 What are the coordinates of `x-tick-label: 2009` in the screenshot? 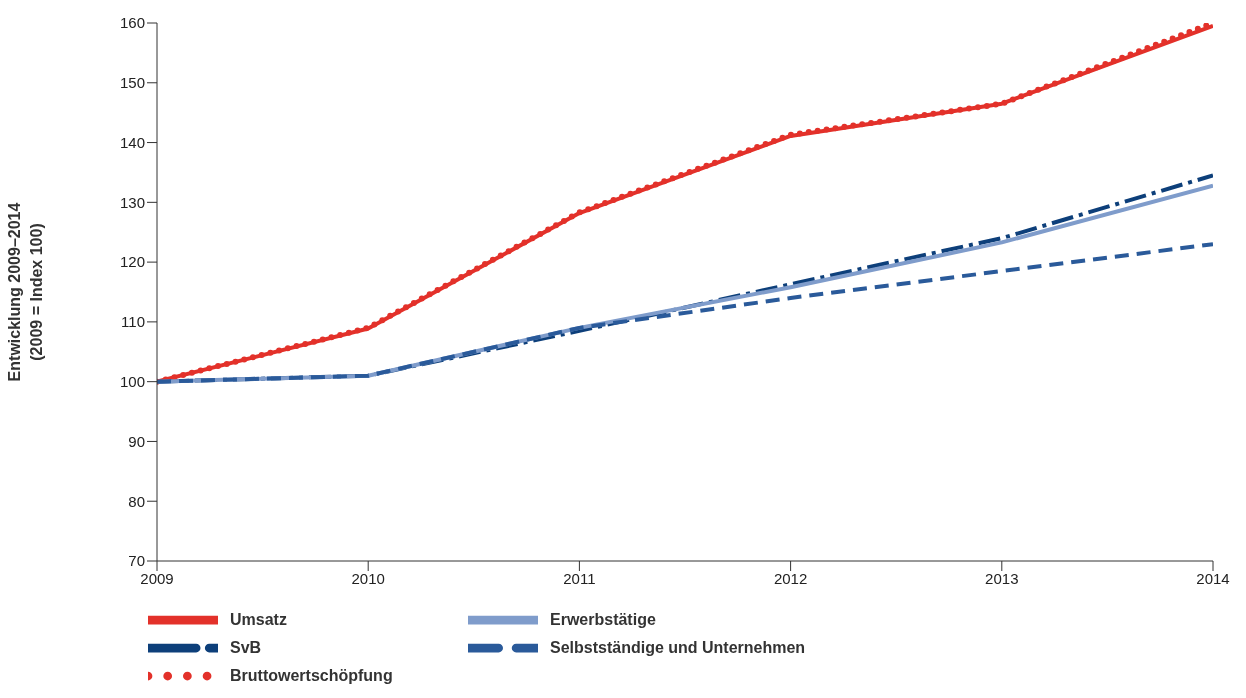 It's located at (157, 578).